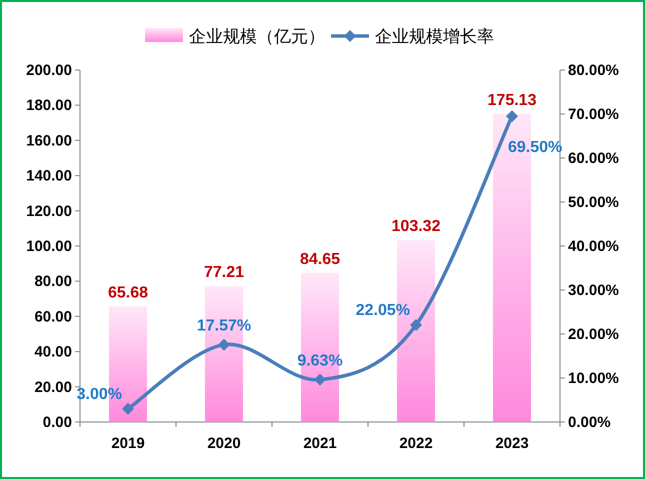  I want to click on x-tick-label: 2022, so click(416, 443).